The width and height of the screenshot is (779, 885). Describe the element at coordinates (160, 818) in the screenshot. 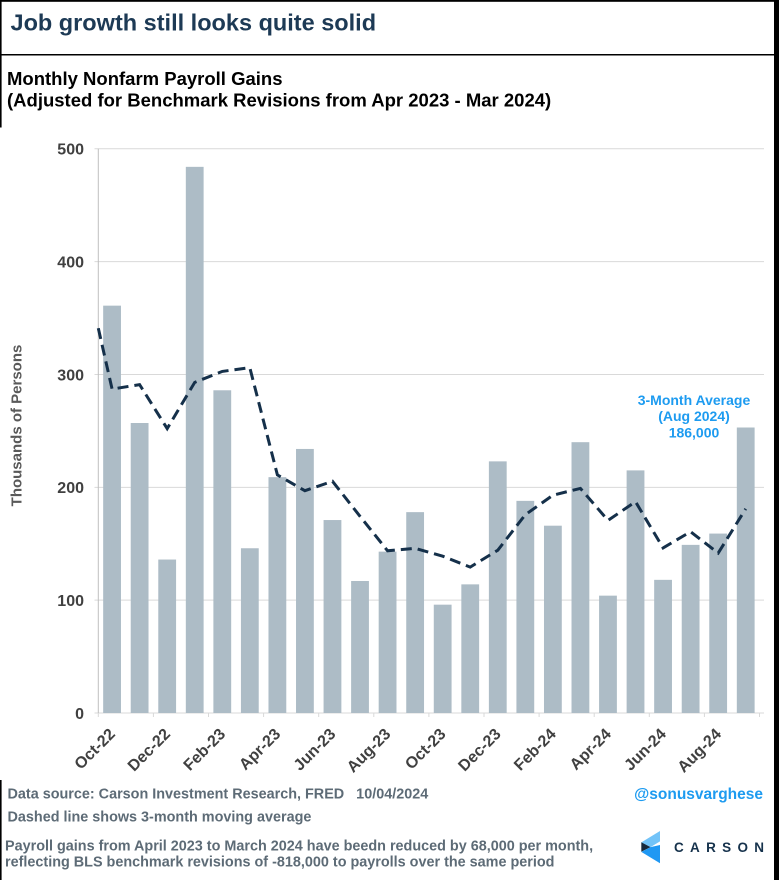

I see `svg-text:Dashed line shows 3-month movi: Dashed line shows 3-month moving average` at that location.